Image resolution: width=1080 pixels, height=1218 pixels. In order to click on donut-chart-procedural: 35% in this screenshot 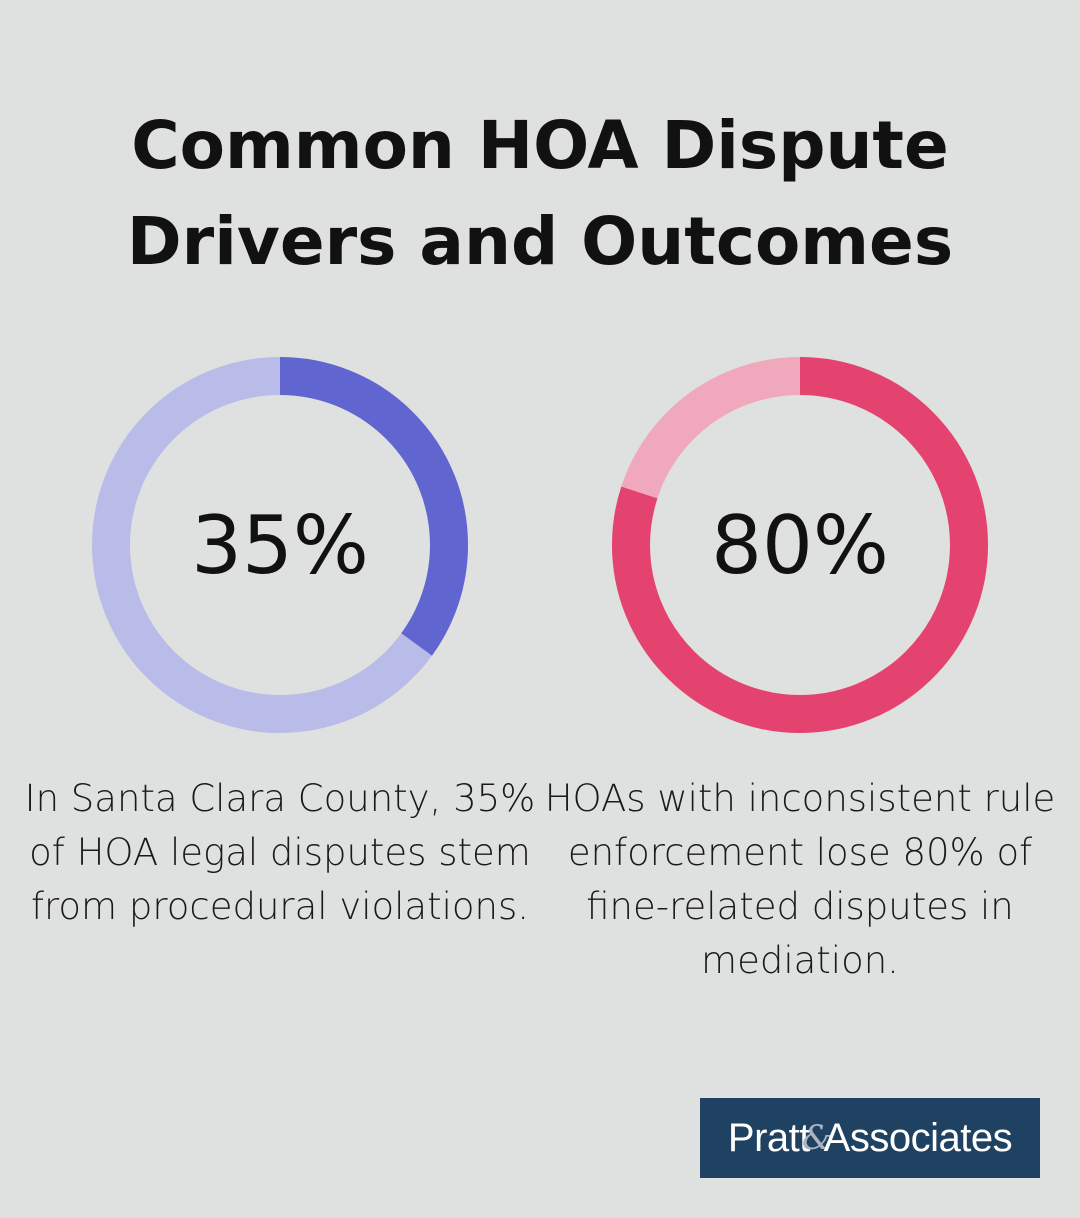, I will do `click(280, 545)`.